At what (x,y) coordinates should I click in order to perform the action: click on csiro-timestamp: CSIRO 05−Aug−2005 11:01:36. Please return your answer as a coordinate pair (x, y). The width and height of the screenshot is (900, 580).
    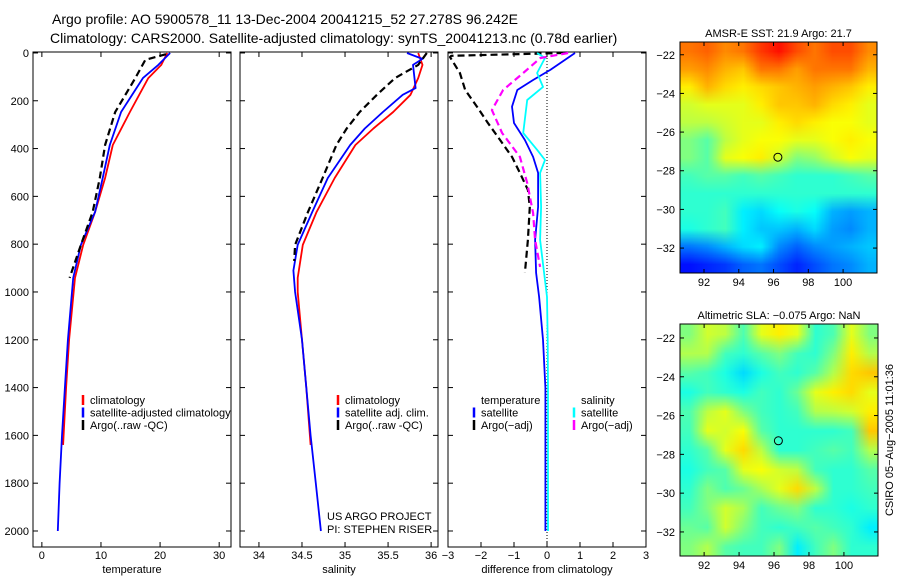
    Looking at the image, I should click on (890, 440).